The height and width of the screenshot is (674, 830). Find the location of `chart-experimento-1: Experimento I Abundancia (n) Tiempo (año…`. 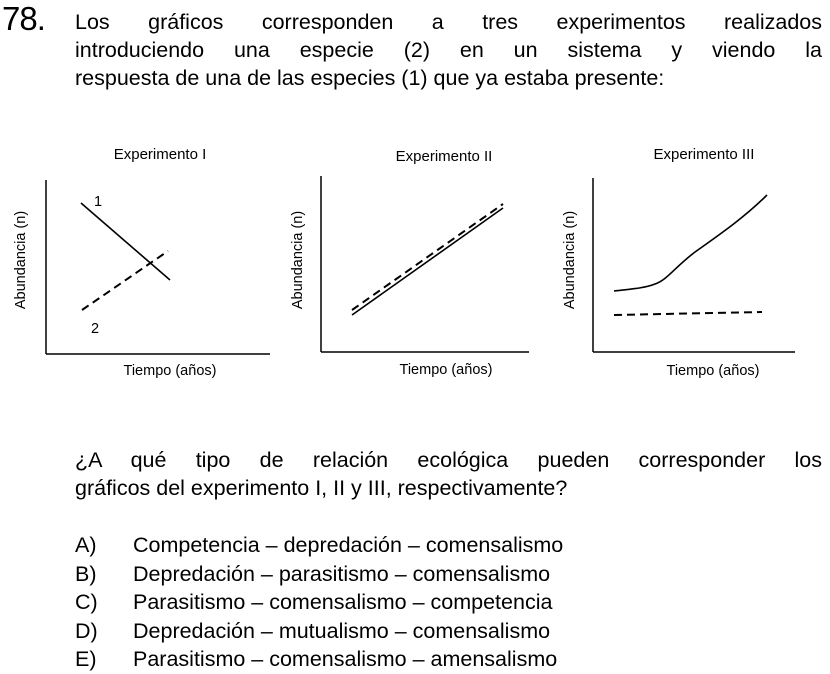

chart-experimento-1: Experimento I Abundancia (n) Tiempo (año… is located at coordinates (141, 262).